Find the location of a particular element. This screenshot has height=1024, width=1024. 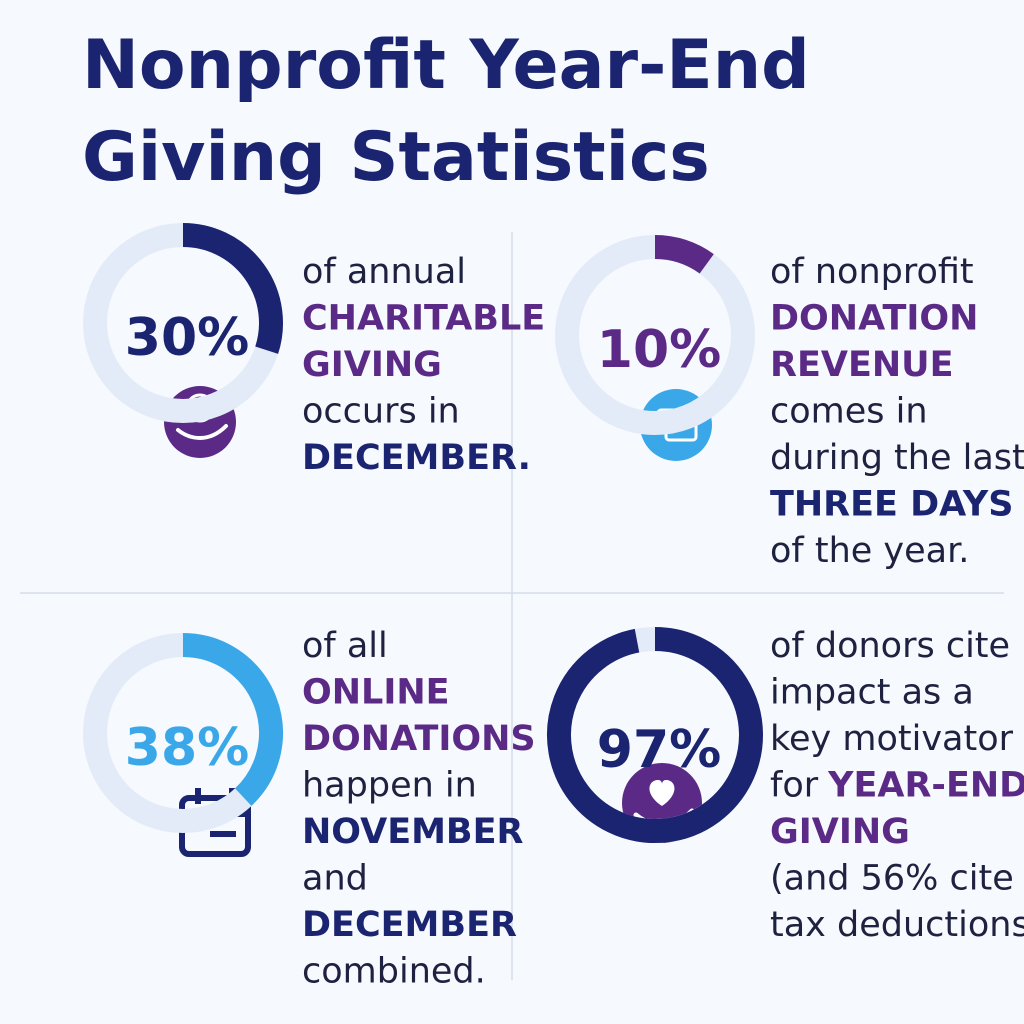

stat-line: NOVEMBER is located at coordinates (413, 832).